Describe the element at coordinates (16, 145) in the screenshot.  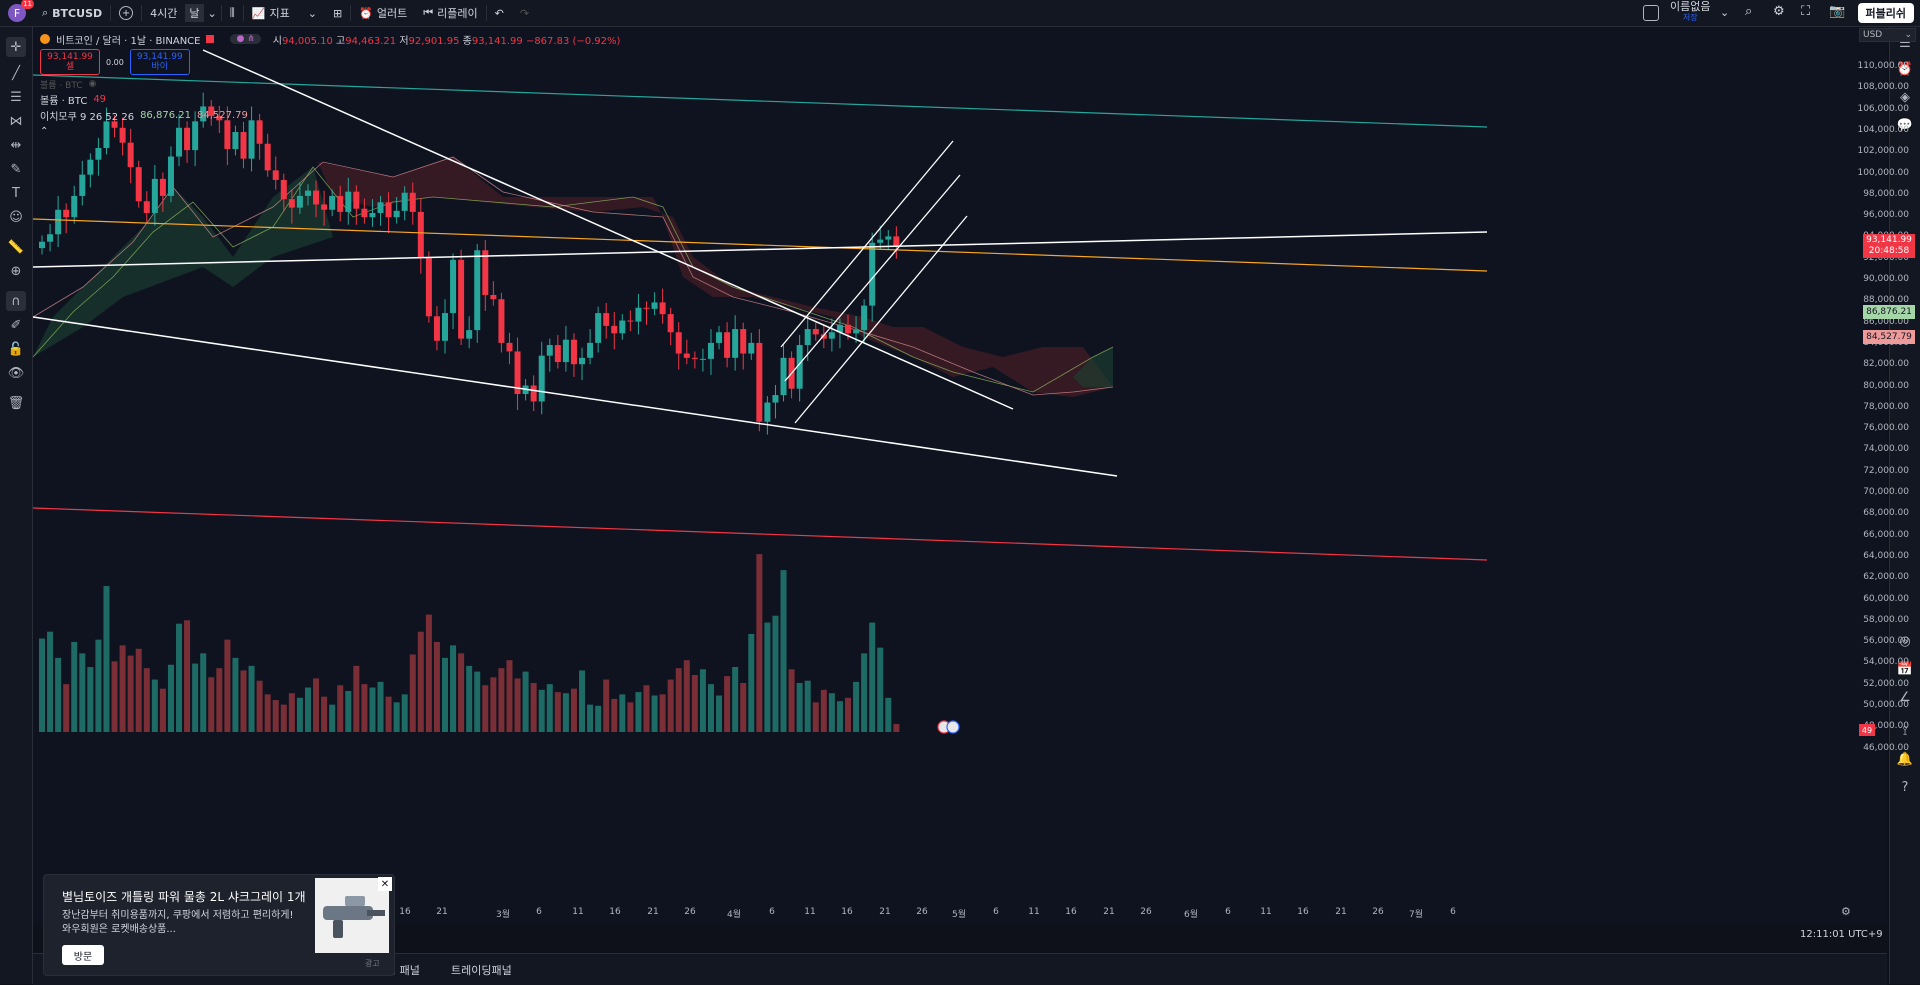
I see `forecast-icon: ⇹` at that location.